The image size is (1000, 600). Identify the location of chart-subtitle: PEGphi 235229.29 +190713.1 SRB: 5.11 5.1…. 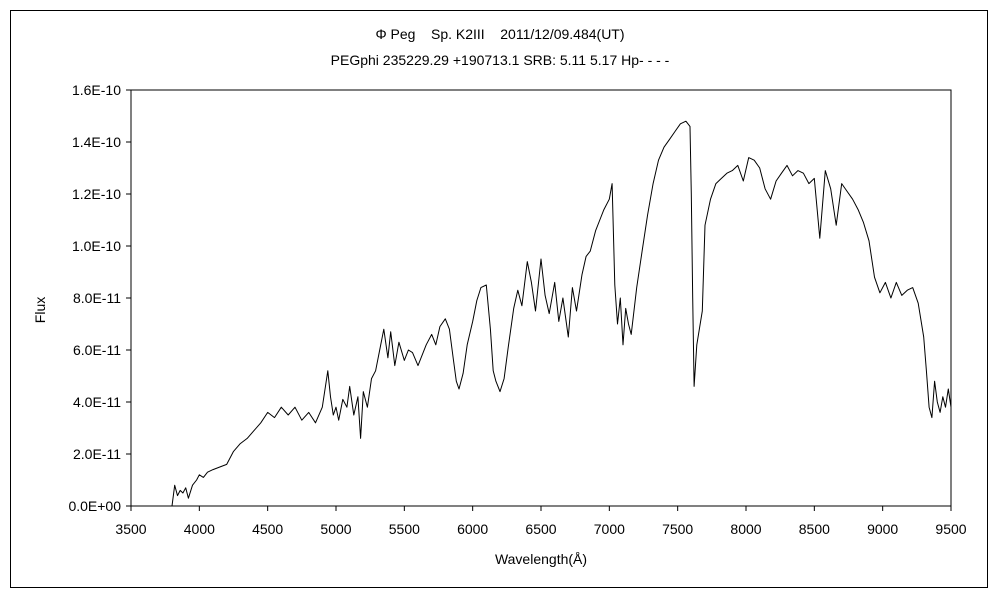
(500, 60).